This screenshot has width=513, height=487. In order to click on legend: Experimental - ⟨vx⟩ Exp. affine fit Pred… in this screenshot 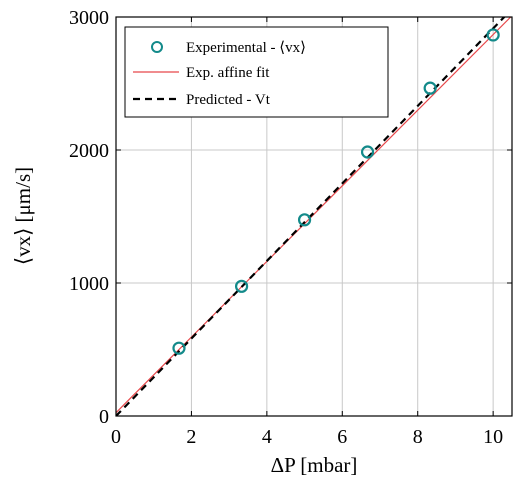, I will do `click(256, 72)`.